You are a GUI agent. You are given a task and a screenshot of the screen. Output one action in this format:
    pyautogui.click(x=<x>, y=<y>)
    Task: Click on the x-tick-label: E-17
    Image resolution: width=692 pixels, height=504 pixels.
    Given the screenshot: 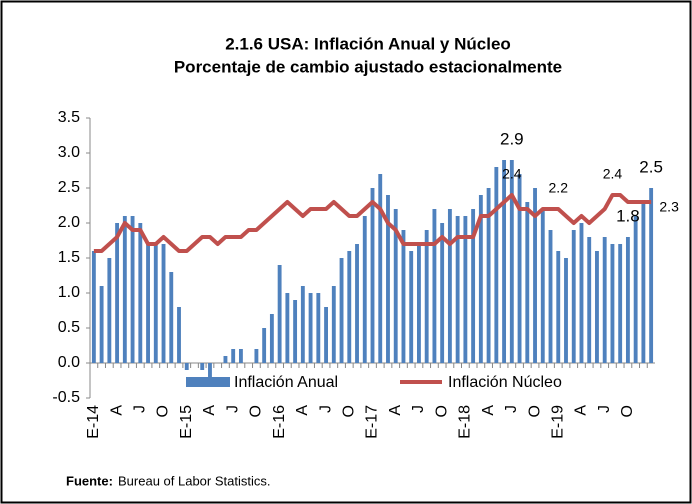 What is the action you would take?
    pyautogui.click(x=372, y=422)
    